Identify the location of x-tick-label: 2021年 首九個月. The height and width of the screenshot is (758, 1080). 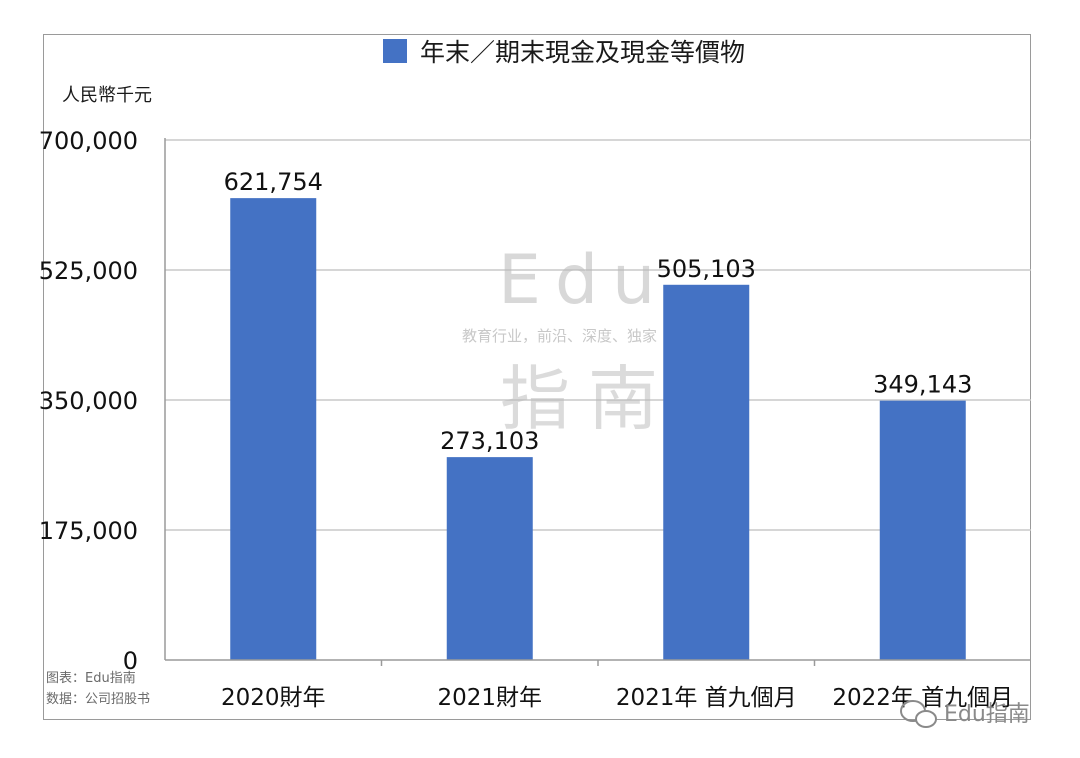
(706, 698).